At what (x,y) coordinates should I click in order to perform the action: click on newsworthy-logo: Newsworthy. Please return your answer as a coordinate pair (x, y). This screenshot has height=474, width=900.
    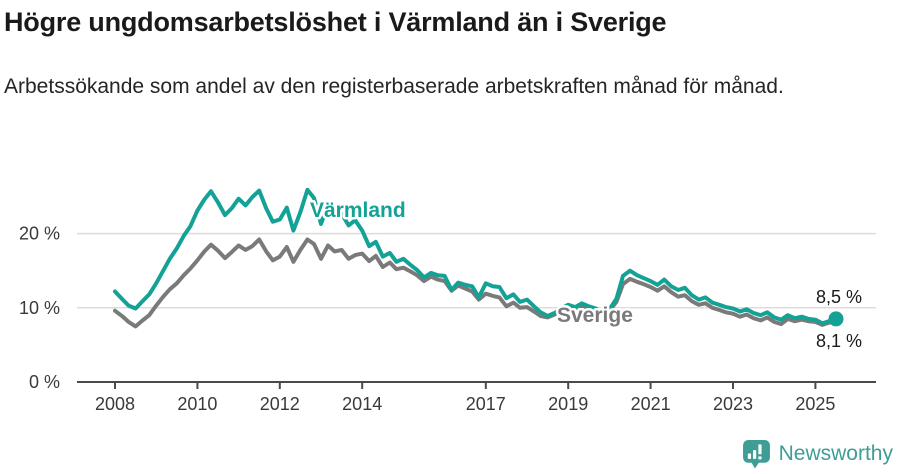
    Looking at the image, I should click on (817, 454).